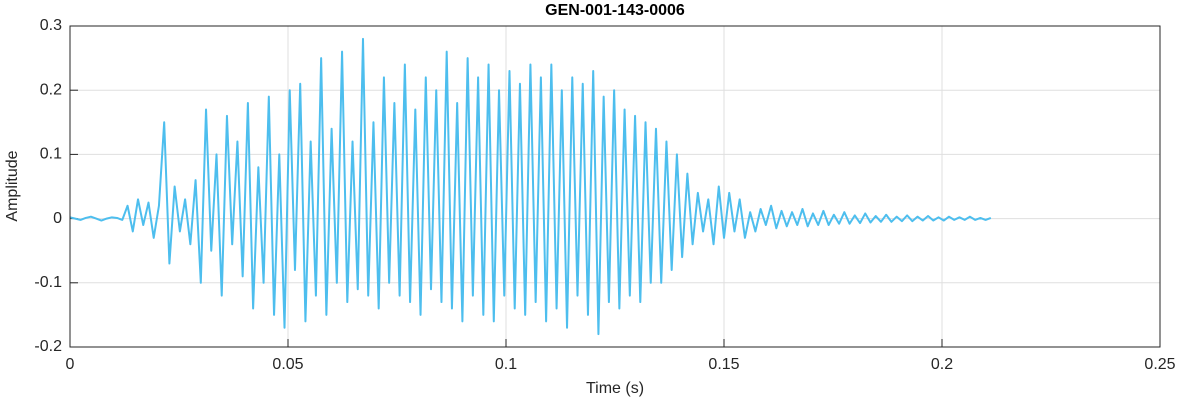 The image size is (1182, 404). I want to click on y-tick-label: -0.2, so click(48, 346).